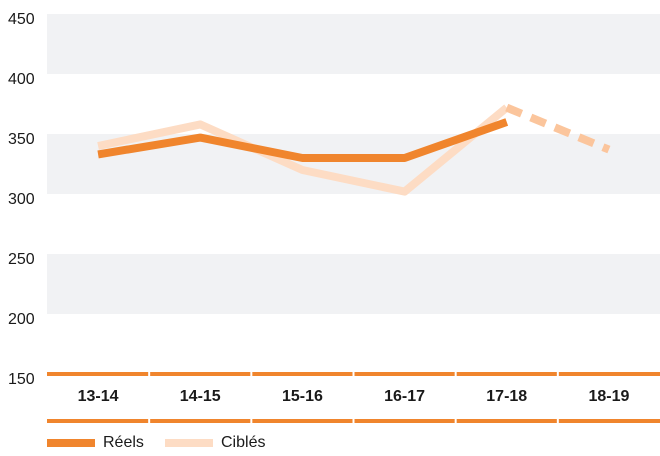 The height and width of the screenshot is (456, 660). I want to click on line-series-dashed, so click(558, 128).